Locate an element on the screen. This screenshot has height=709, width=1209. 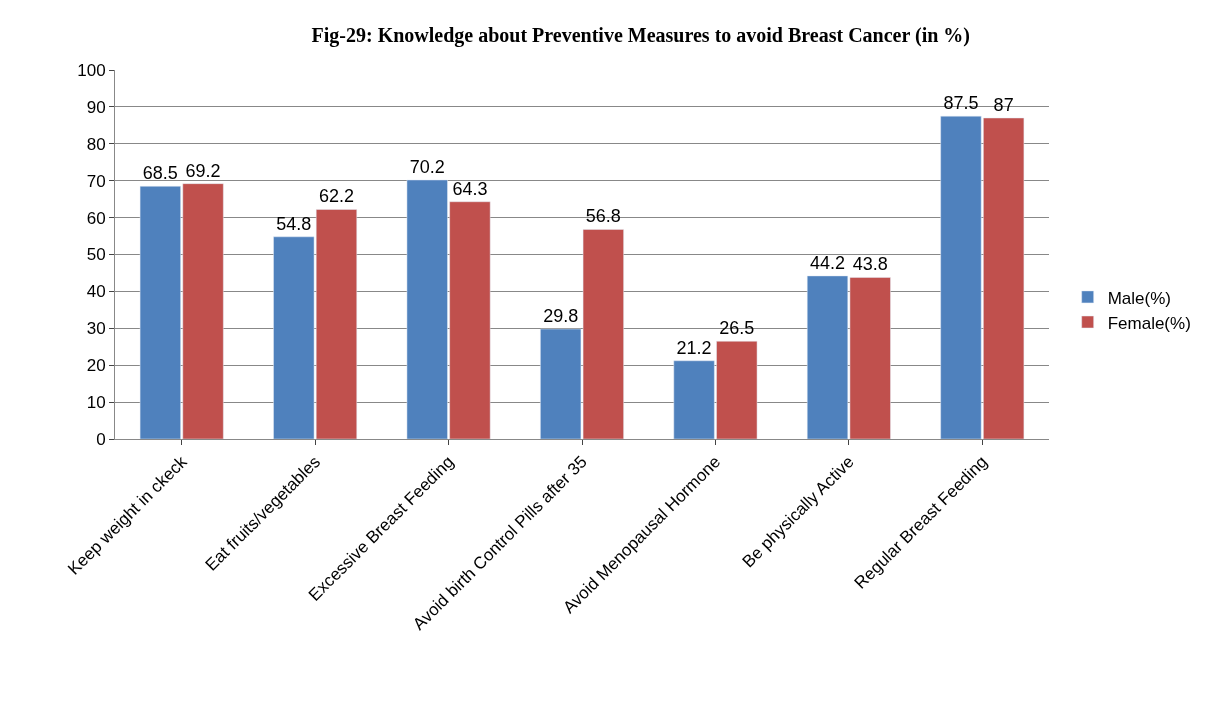
data-label: 62.2 is located at coordinates (336, 196).